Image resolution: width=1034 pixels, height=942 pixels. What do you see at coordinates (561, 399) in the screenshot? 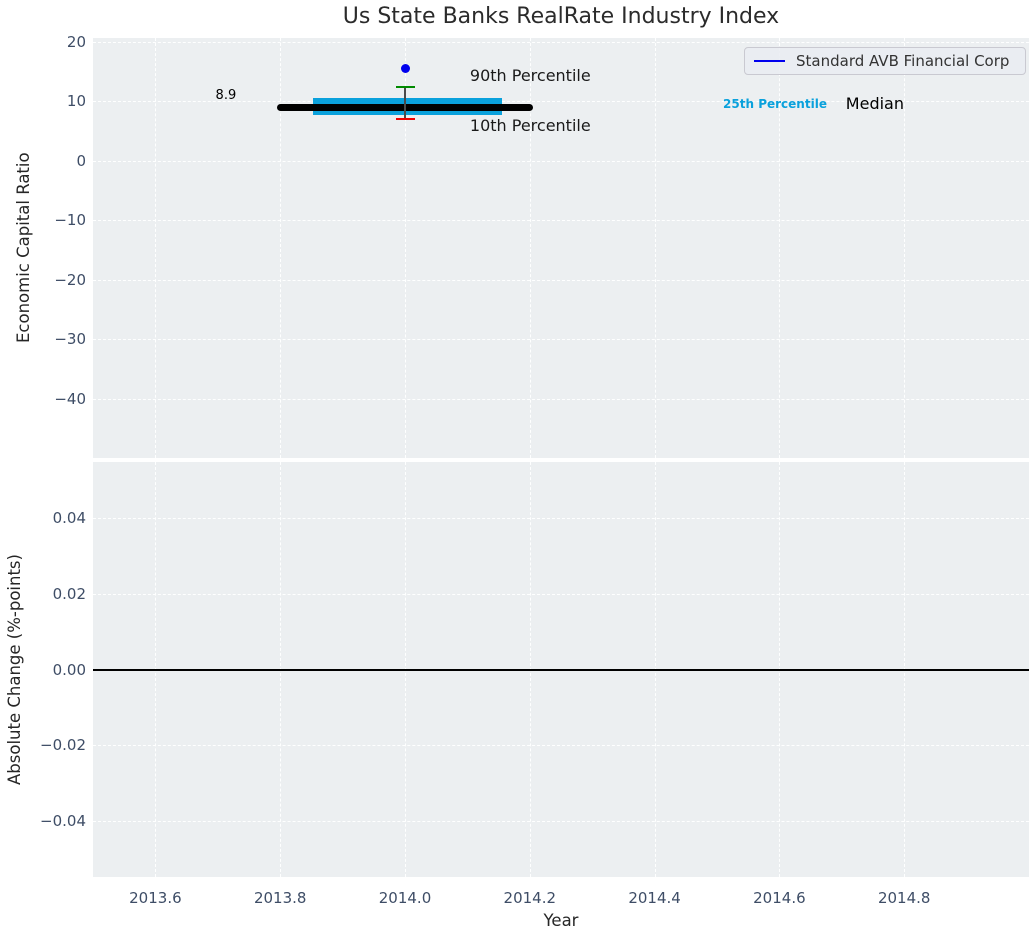
I see `gridline-y-−40` at bounding box center [561, 399].